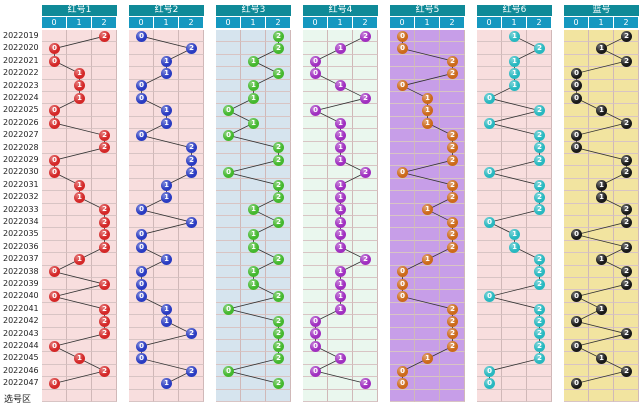 The image size is (640, 408). What do you see at coordinates (21, 383) in the screenshot?
I see `issue-label: 2022047` at bounding box center [21, 383].